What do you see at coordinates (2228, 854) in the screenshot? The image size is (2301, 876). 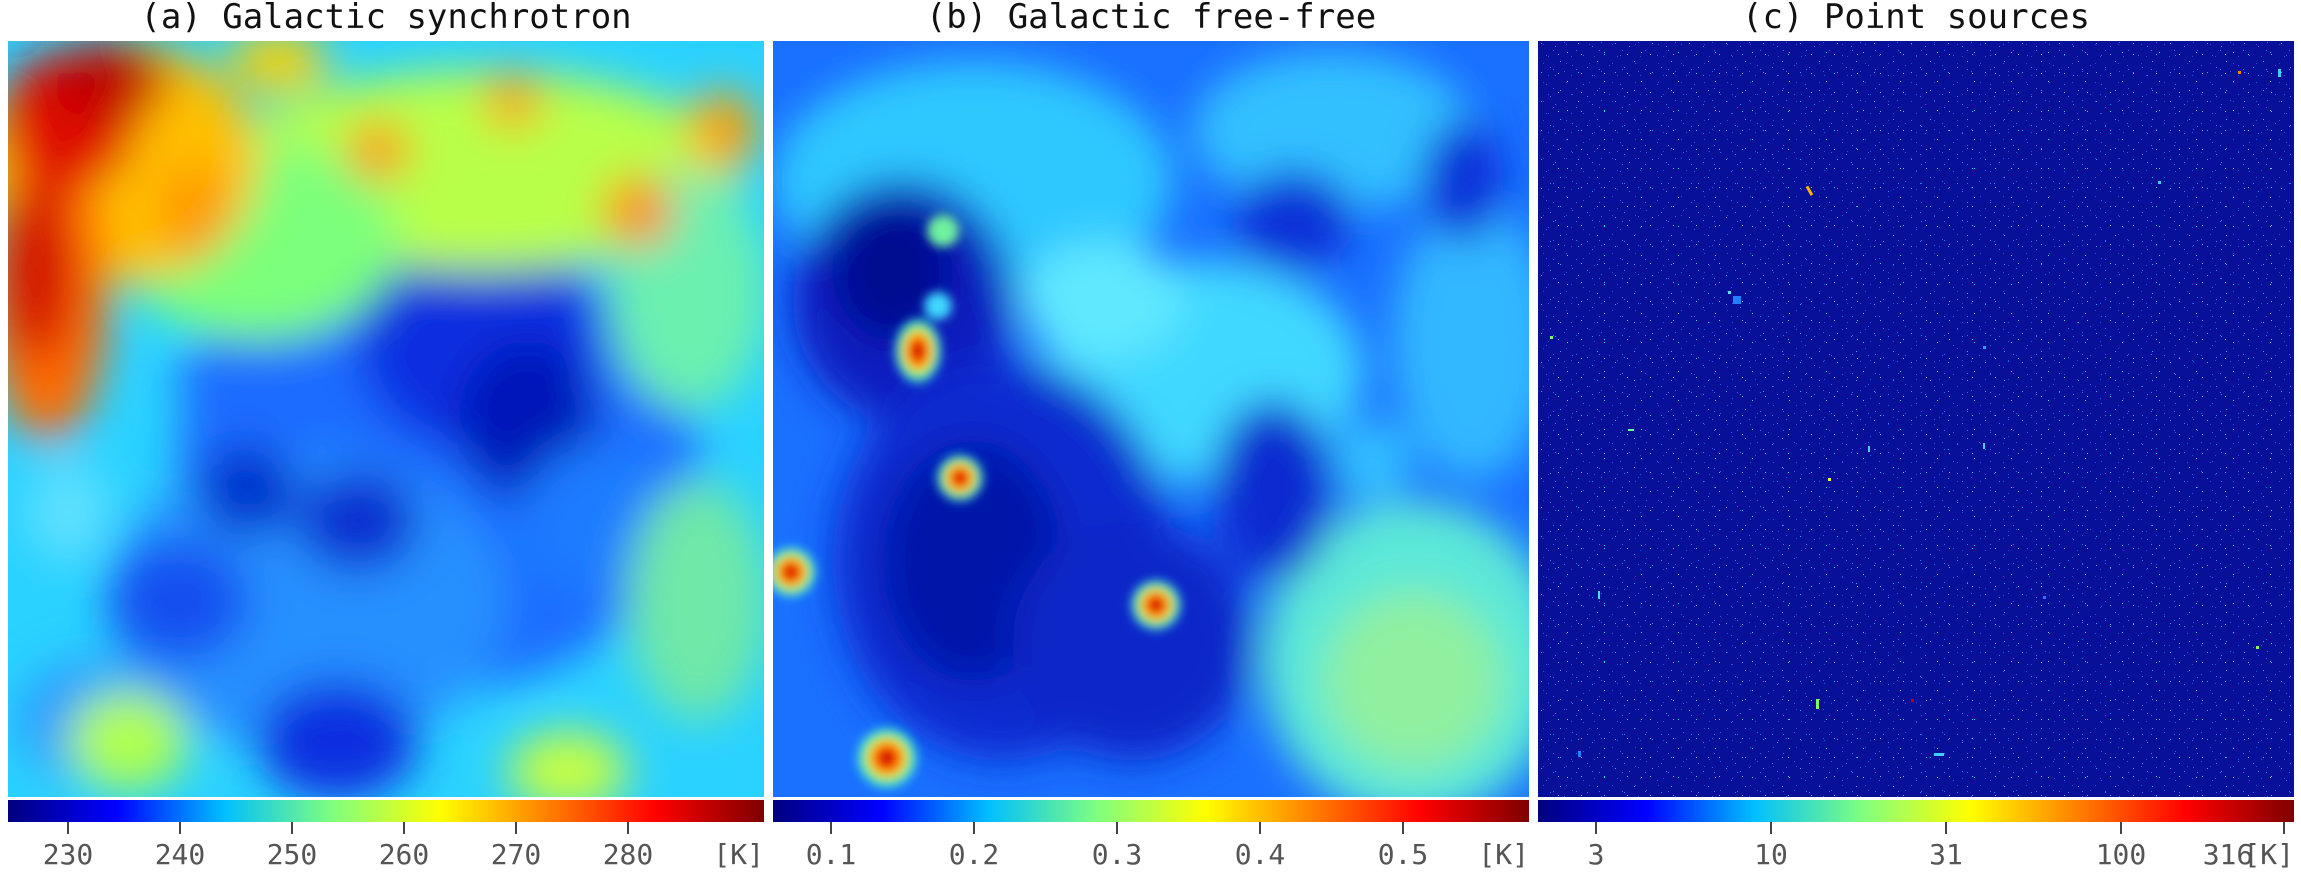 I see `colorbar-tick-label: 316` at bounding box center [2228, 854].